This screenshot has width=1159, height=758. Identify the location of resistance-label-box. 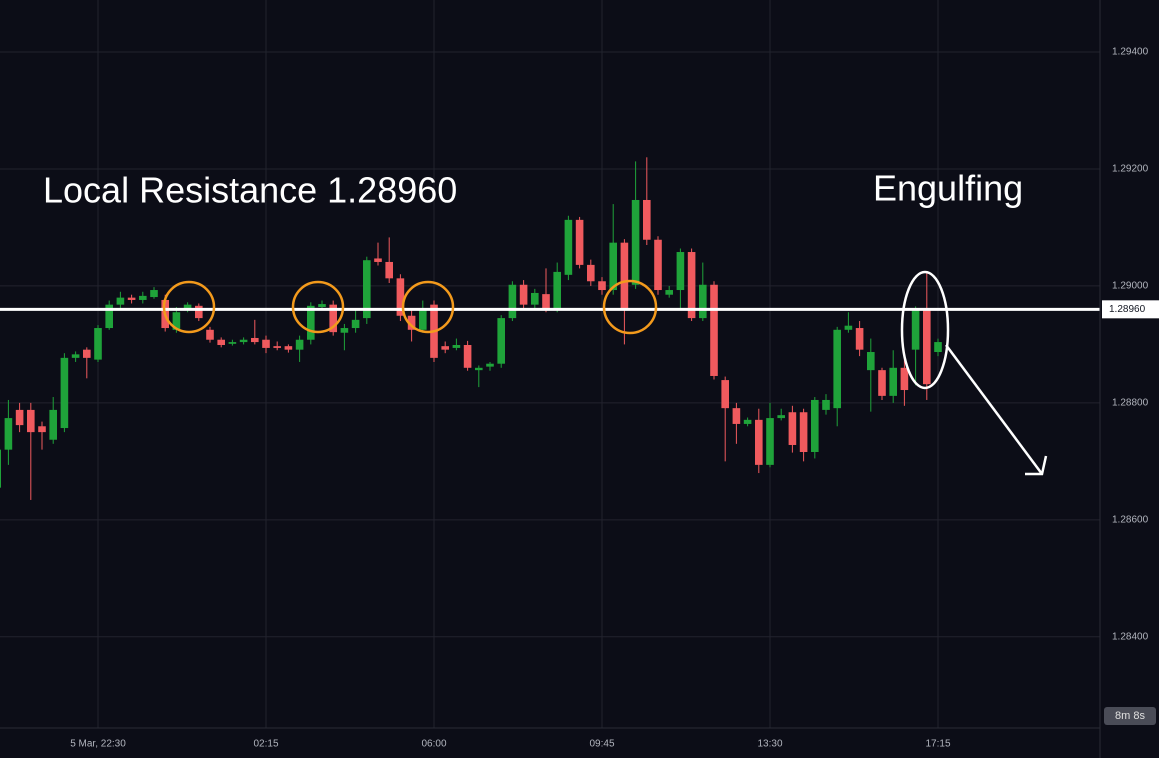
(1130, 309).